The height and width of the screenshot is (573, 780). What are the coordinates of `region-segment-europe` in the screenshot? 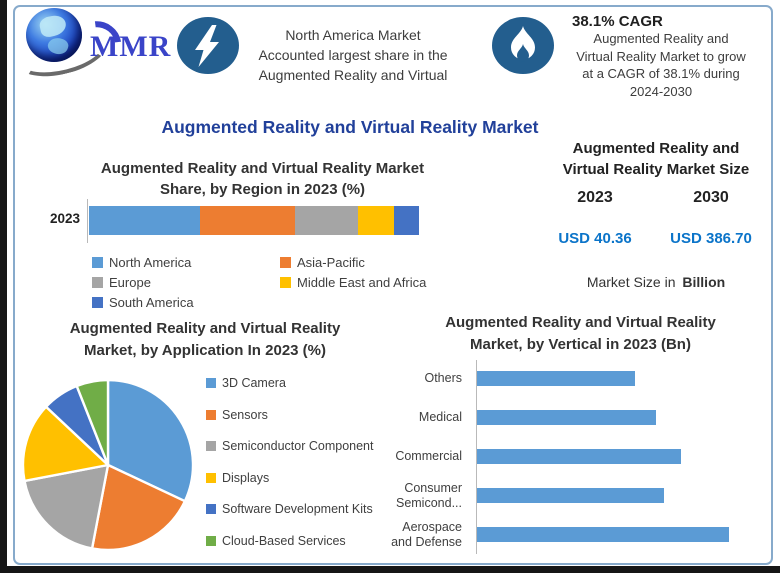 It's located at (326, 220).